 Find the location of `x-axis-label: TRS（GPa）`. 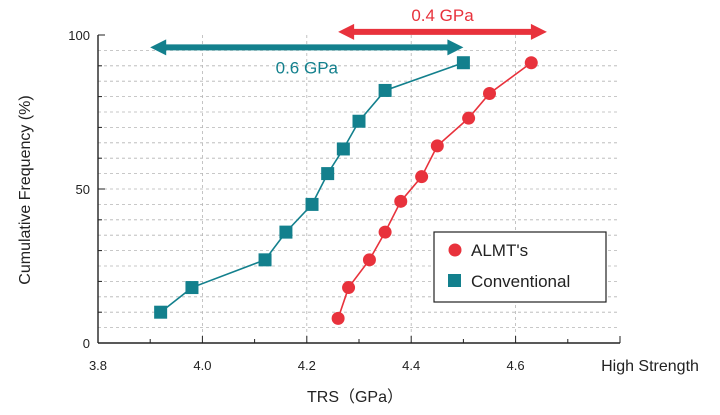

x-axis-label: TRS（GPa） is located at coordinates (355, 397).